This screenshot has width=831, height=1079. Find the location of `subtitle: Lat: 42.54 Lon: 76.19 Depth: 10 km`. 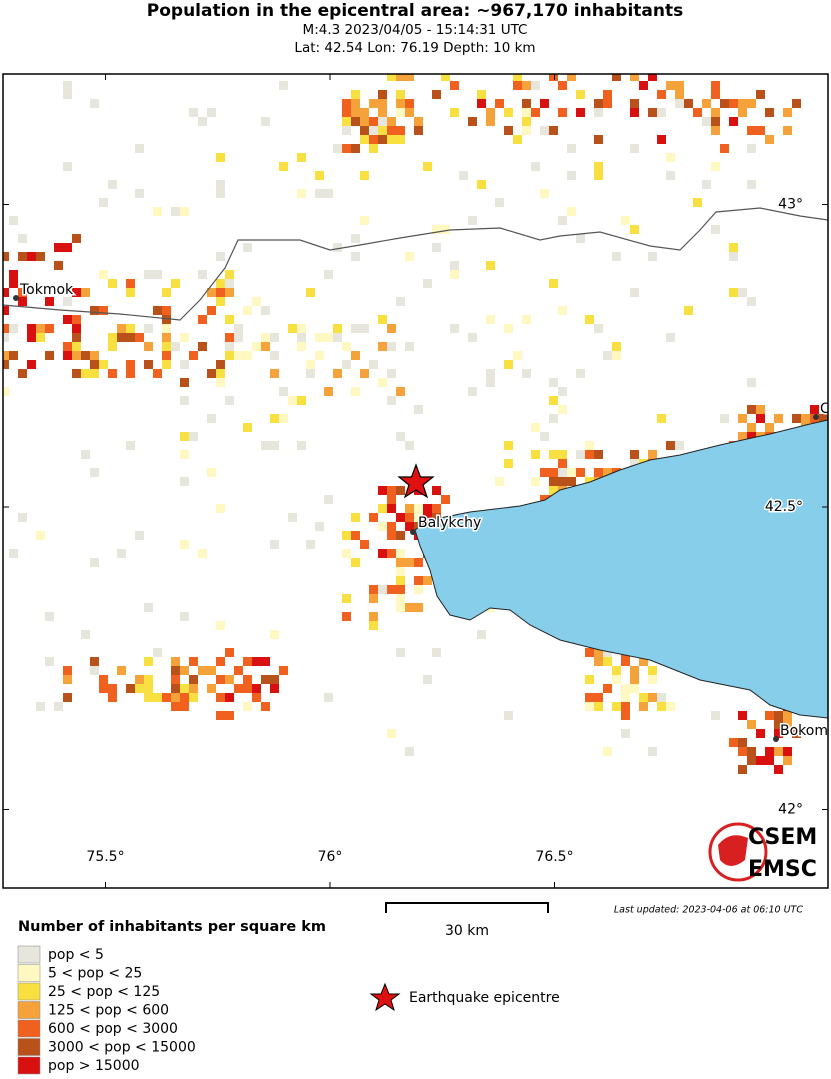

subtitle: Lat: 42.54 Lon: 76.19 Depth: 10 km is located at coordinates (414, 48).